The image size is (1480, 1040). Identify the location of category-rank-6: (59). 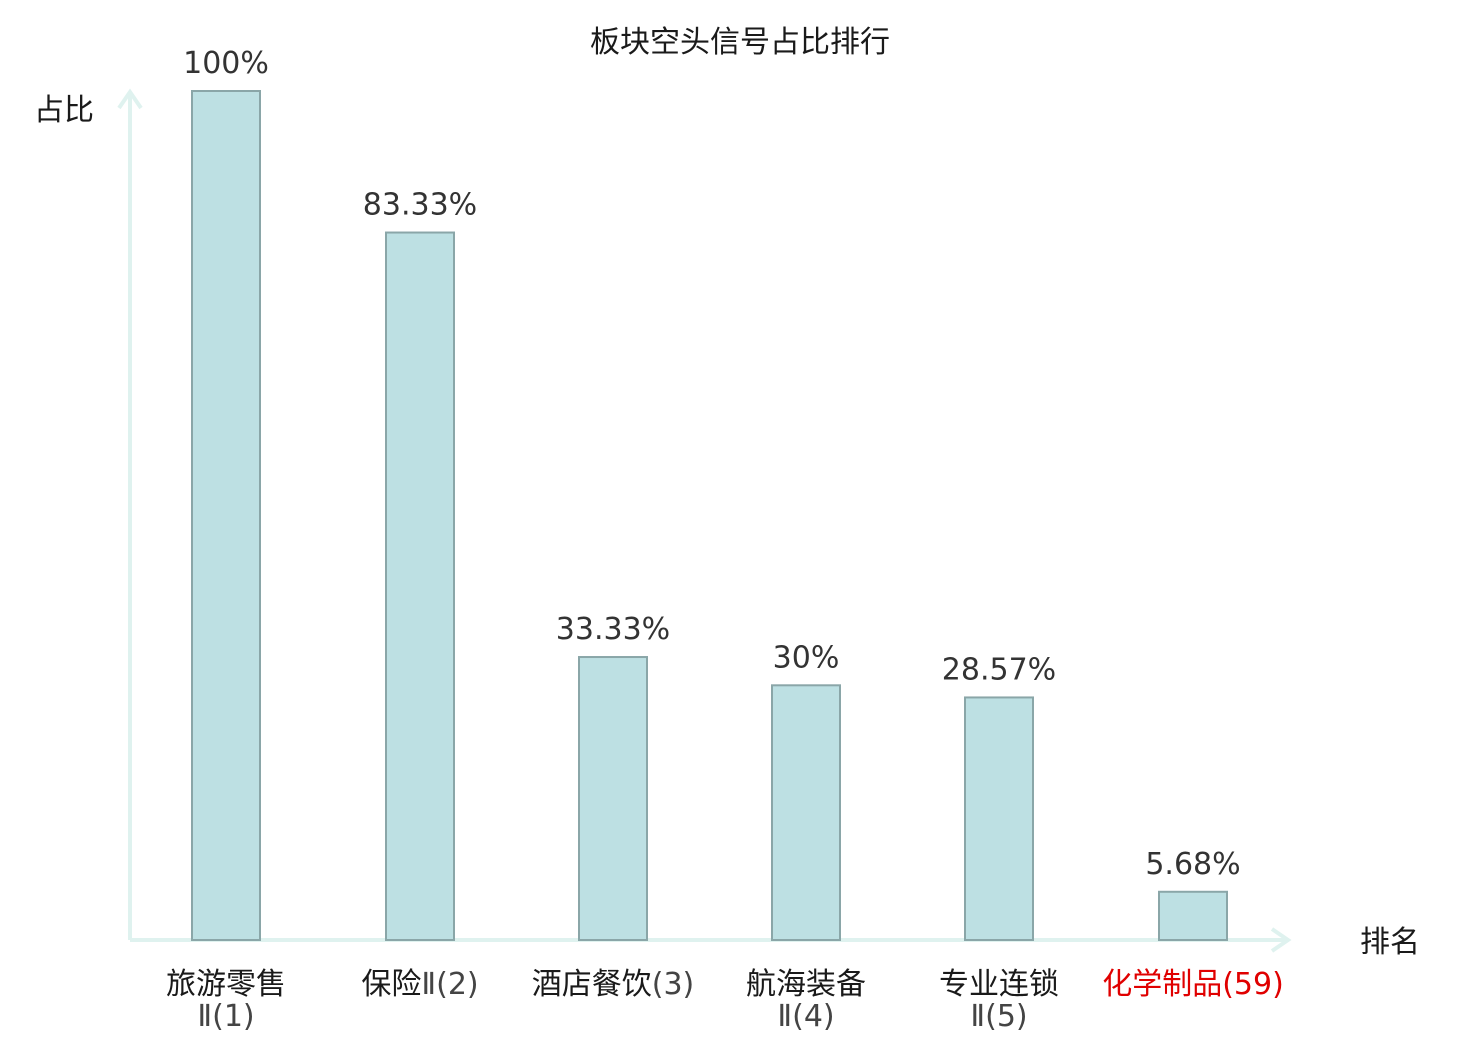
(1253, 984).